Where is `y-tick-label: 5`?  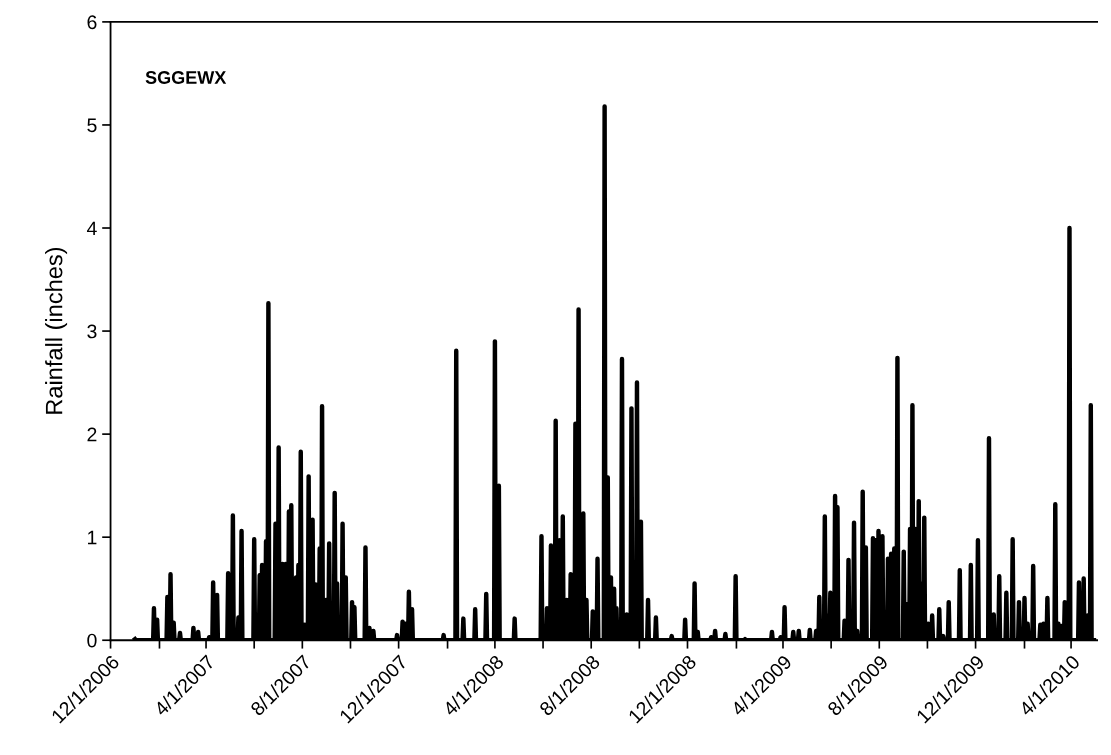
y-tick-label: 5 is located at coordinates (92, 125).